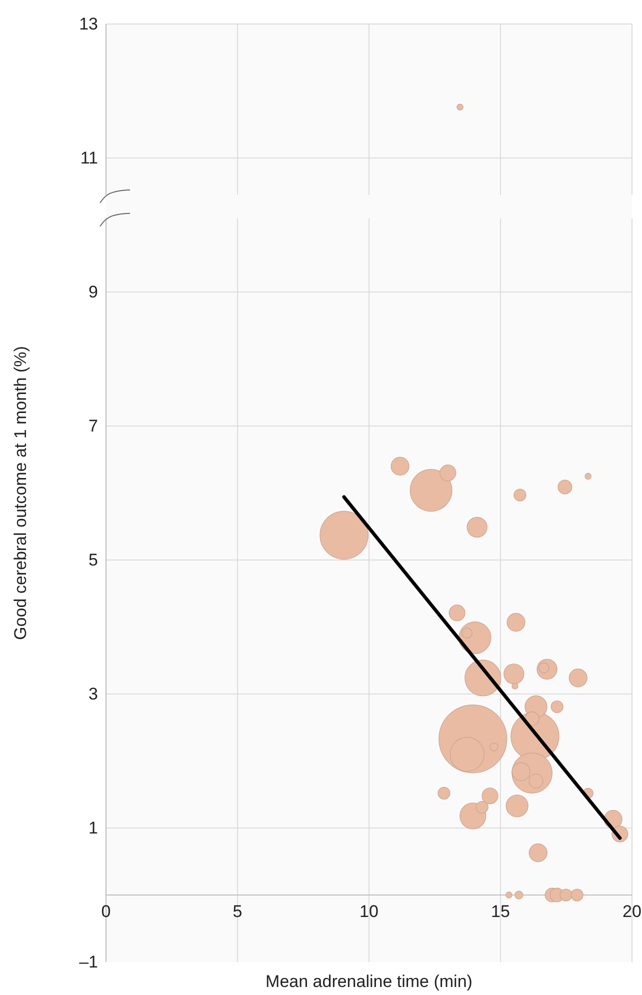 The image size is (642, 995). Describe the element at coordinates (89, 158) in the screenshot. I see `y-tick-label: 11` at that location.